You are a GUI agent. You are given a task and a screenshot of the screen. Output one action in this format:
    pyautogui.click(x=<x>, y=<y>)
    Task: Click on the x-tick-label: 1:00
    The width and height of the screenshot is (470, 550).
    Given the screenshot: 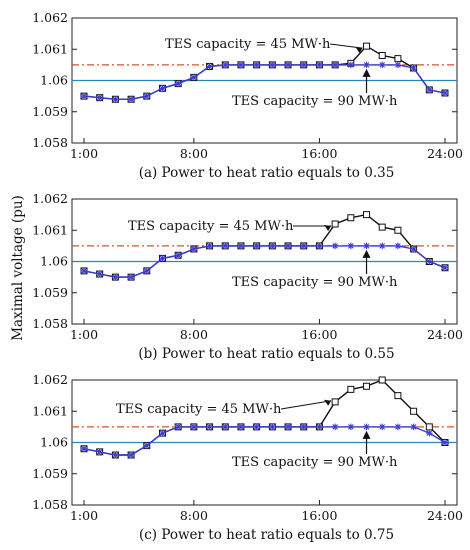 What is the action you would take?
    pyautogui.click(x=84, y=334)
    